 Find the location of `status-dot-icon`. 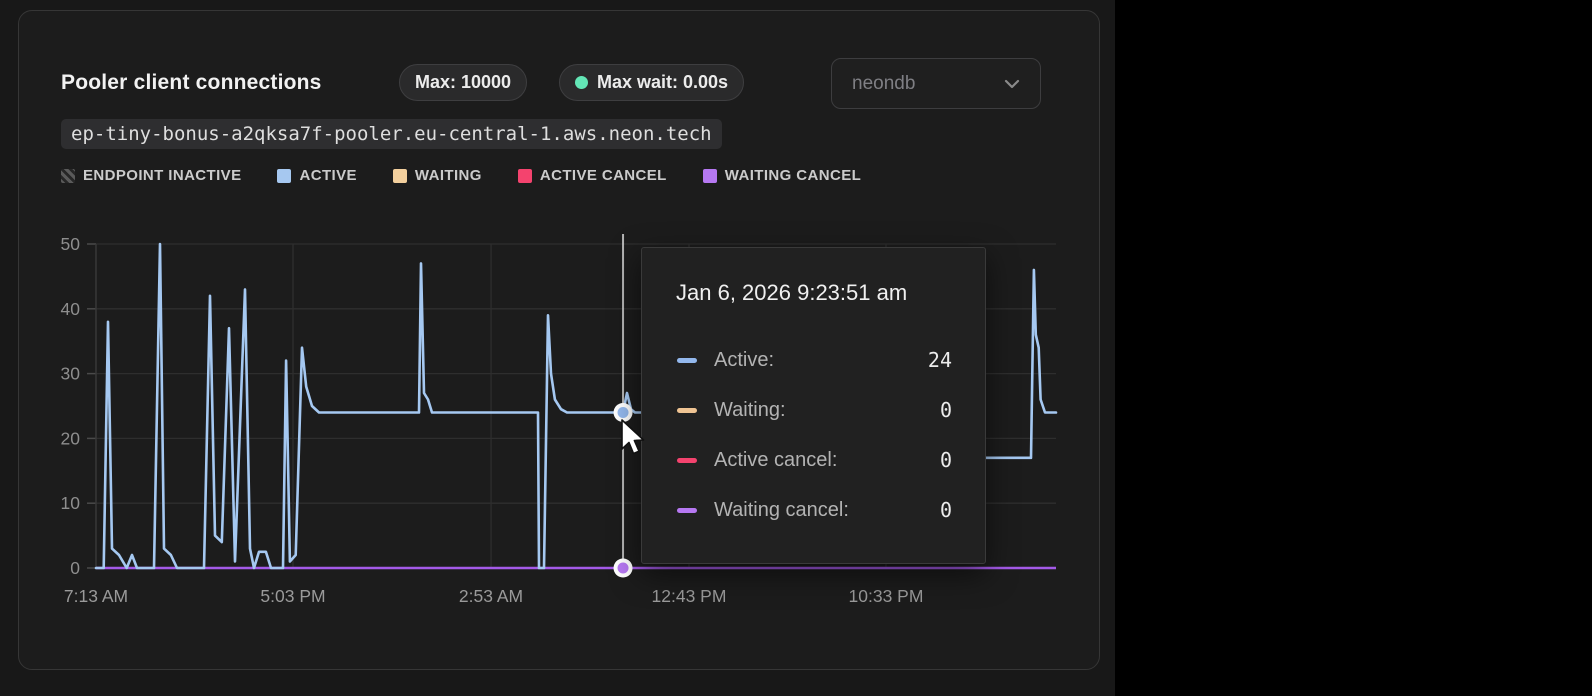

status-dot-icon is located at coordinates (581, 82).